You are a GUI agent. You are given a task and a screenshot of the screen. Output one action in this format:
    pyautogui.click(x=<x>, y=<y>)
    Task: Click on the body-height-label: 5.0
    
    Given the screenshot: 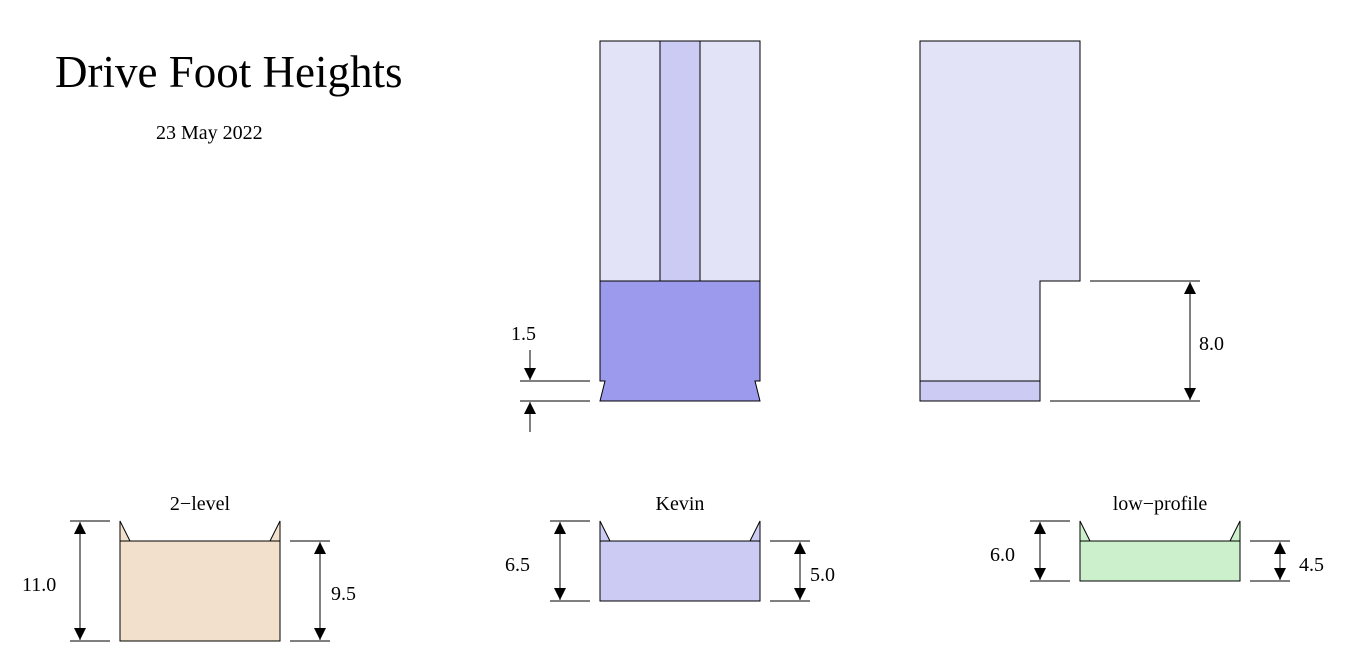 What is the action you would take?
    pyautogui.click(x=822, y=575)
    